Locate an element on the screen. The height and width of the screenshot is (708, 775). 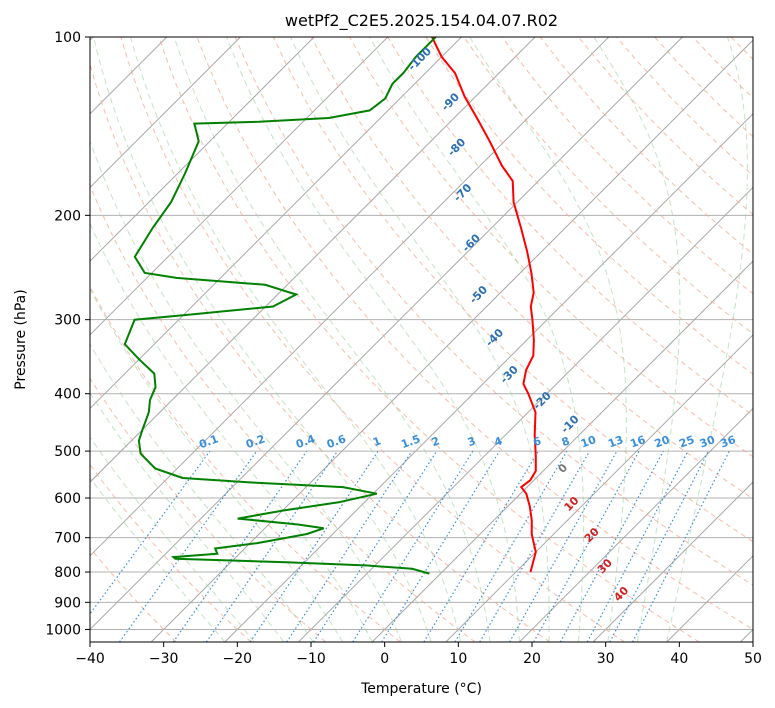
mixing-ratio-label: 10 is located at coordinates (588, 442).